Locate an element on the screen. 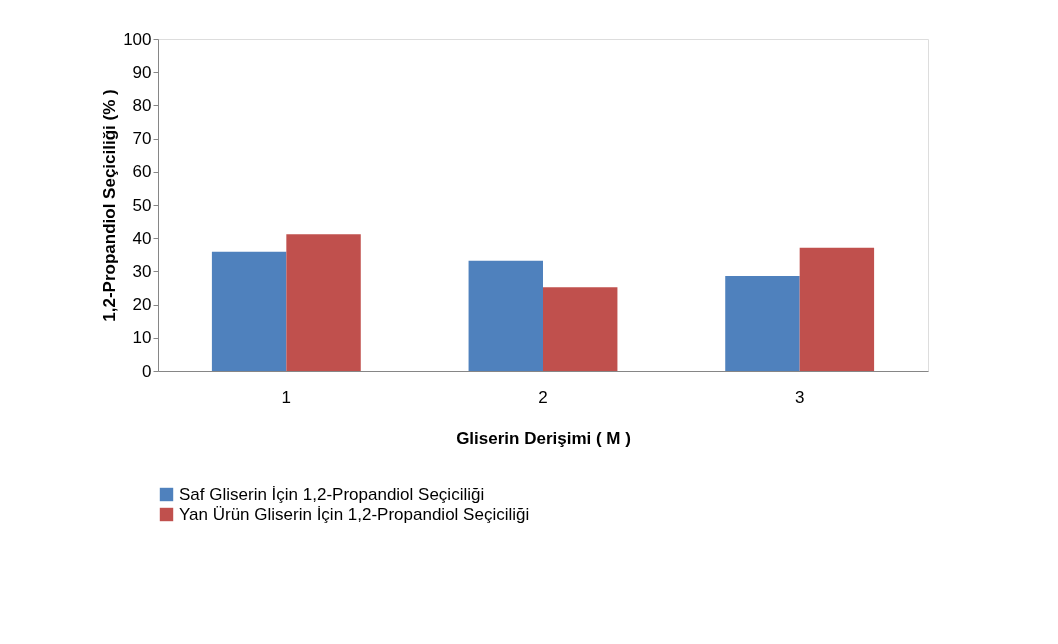 Image resolution: width=1058 pixels, height=644 pixels. x-tick-label: 2 is located at coordinates (543, 397).